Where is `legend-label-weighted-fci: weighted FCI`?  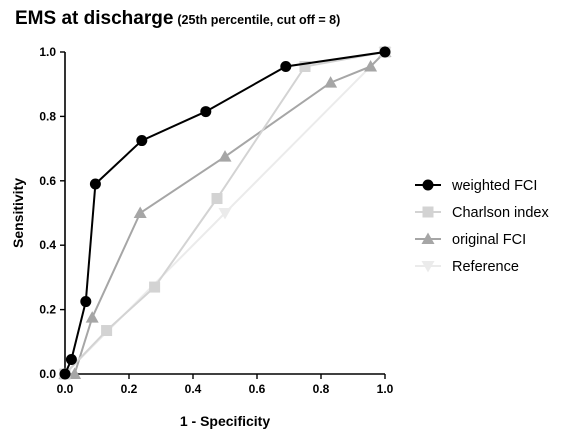 legend-label-weighted-fci: weighted FCI is located at coordinates (494, 186).